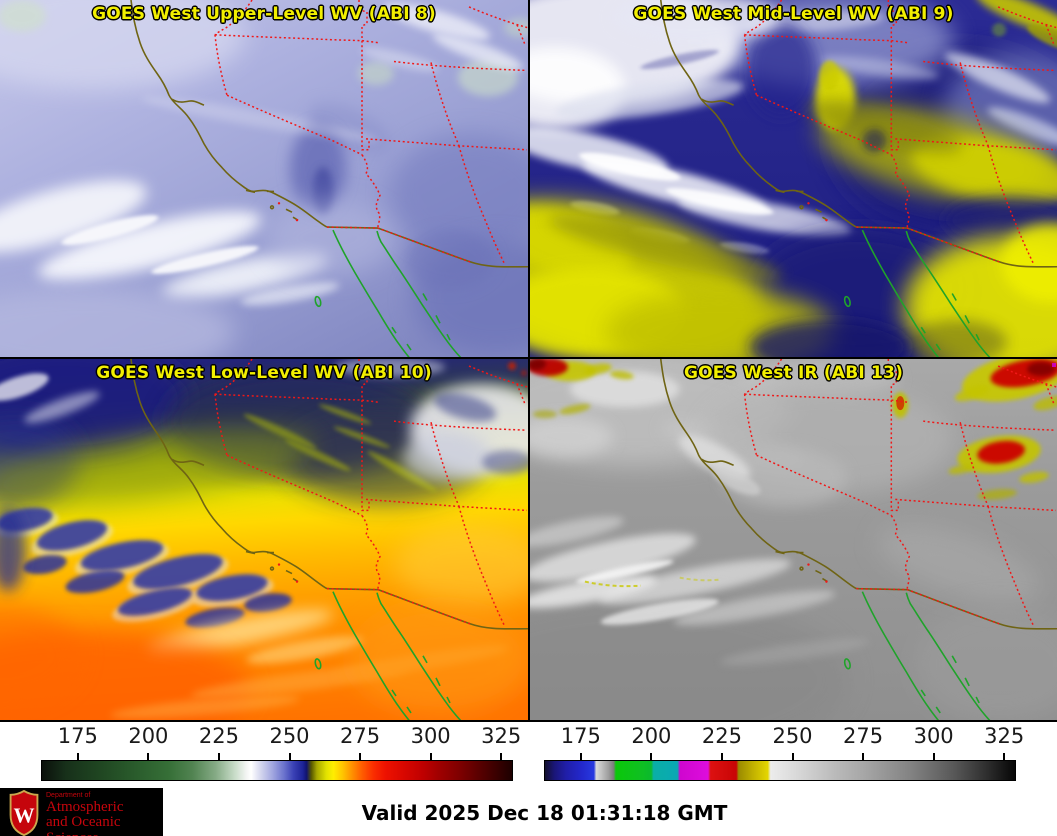 The height and width of the screenshot is (836, 1057). I want to click on colorbar-wv: 175 200 225 250 275 300 325, so click(281, 754).